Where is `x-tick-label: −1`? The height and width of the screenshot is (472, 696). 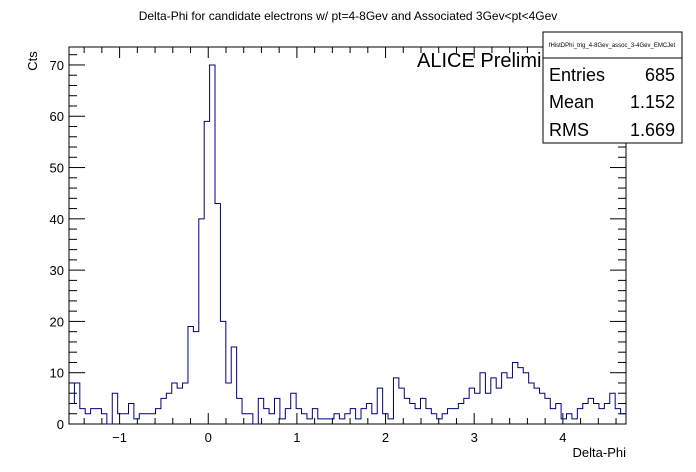
x-tick-label: −1 is located at coordinates (119, 437).